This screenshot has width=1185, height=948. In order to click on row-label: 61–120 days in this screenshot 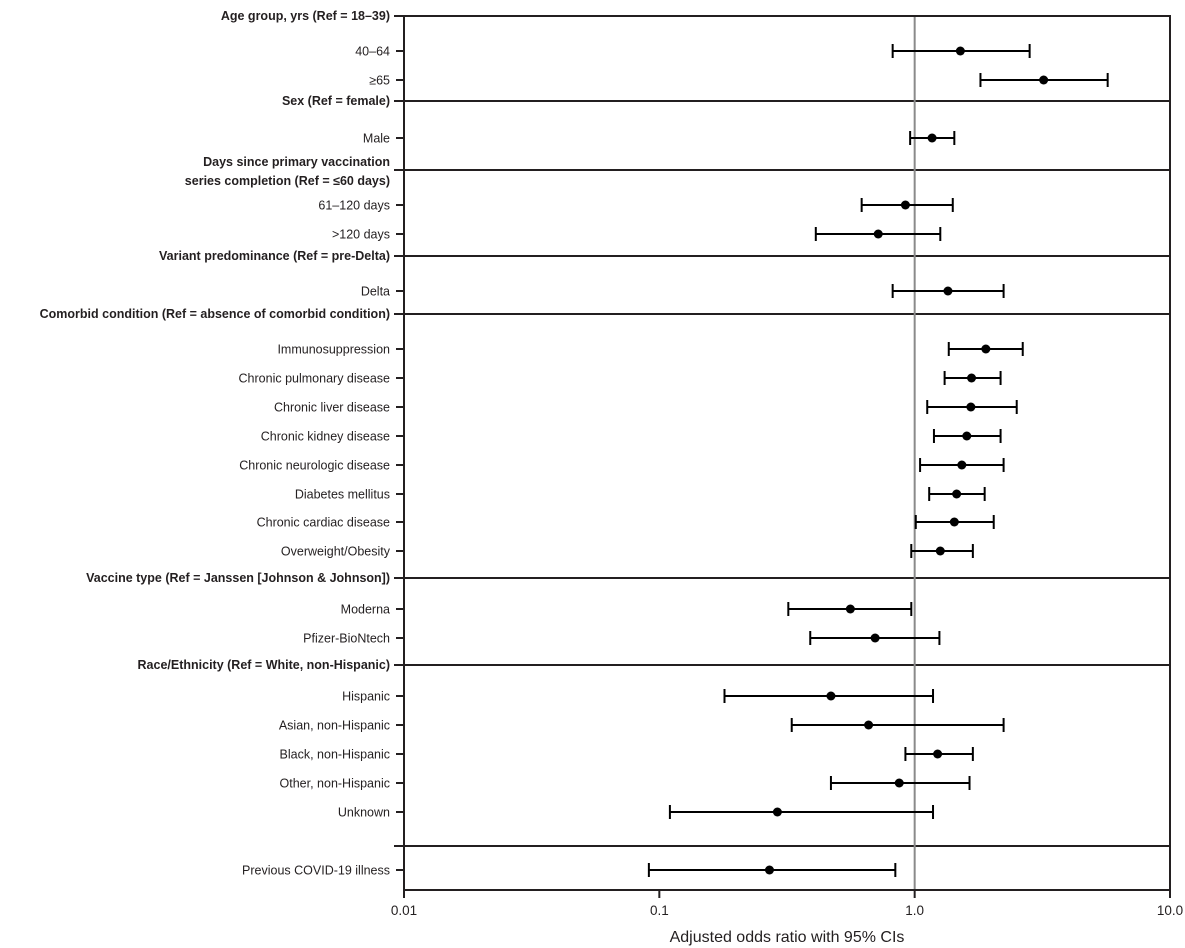, I will do `click(354, 206)`.